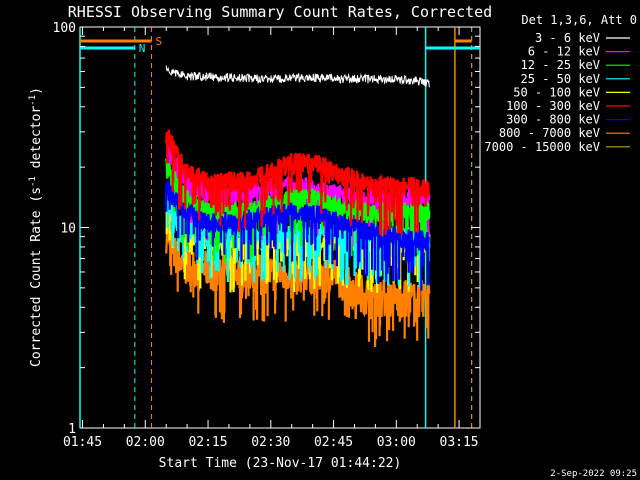 The height and width of the screenshot is (480, 640). What do you see at coordinates (72, 429) in the screenshot?
I see `y-tick-label-0: 1` at bounding box center [72, 429].